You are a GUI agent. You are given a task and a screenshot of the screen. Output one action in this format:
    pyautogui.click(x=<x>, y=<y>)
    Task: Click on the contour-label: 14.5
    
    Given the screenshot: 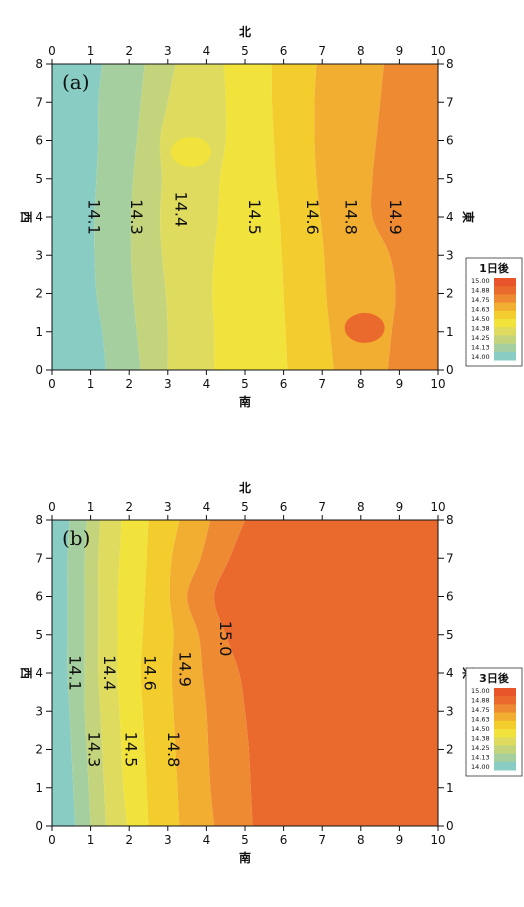 What is the action you would take?
    pyautogui.click(x=254, y=217)
    